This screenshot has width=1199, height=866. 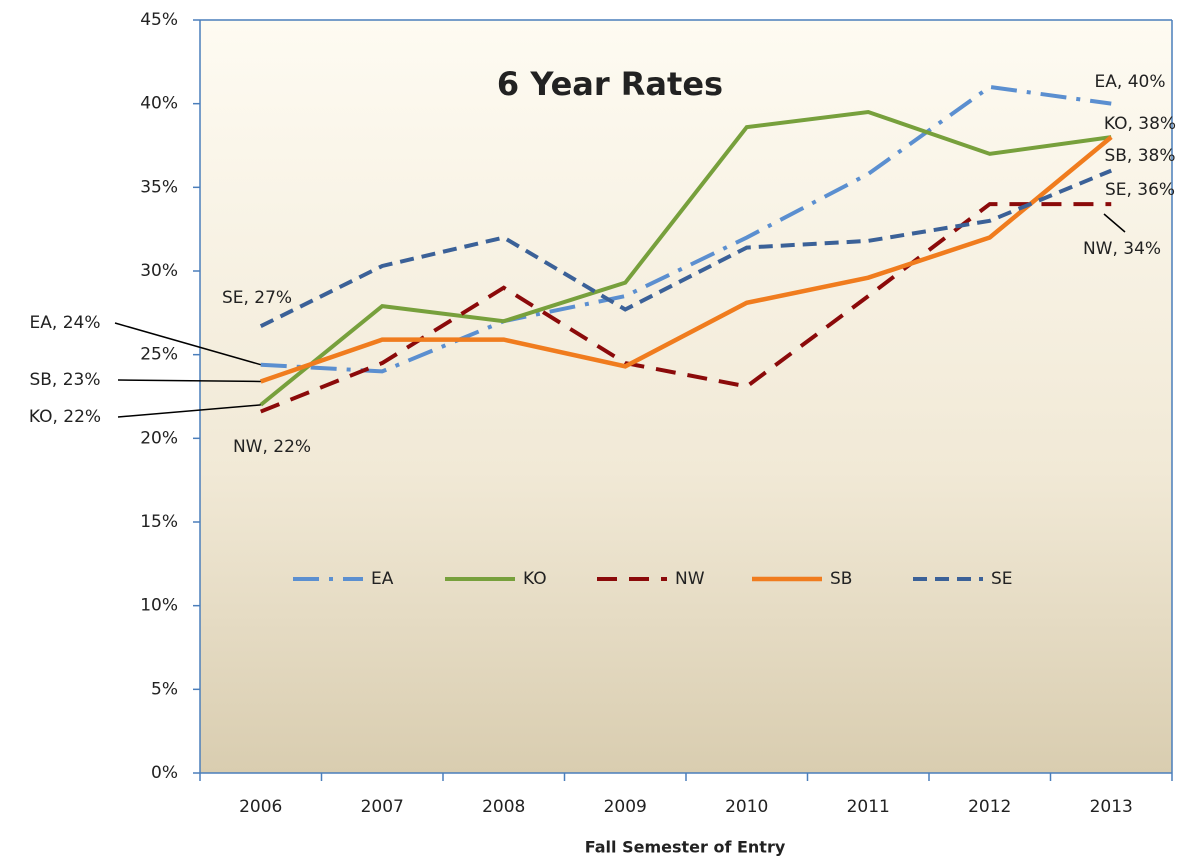 I want to click on legend-label: SB, so click(x=841, y=579).